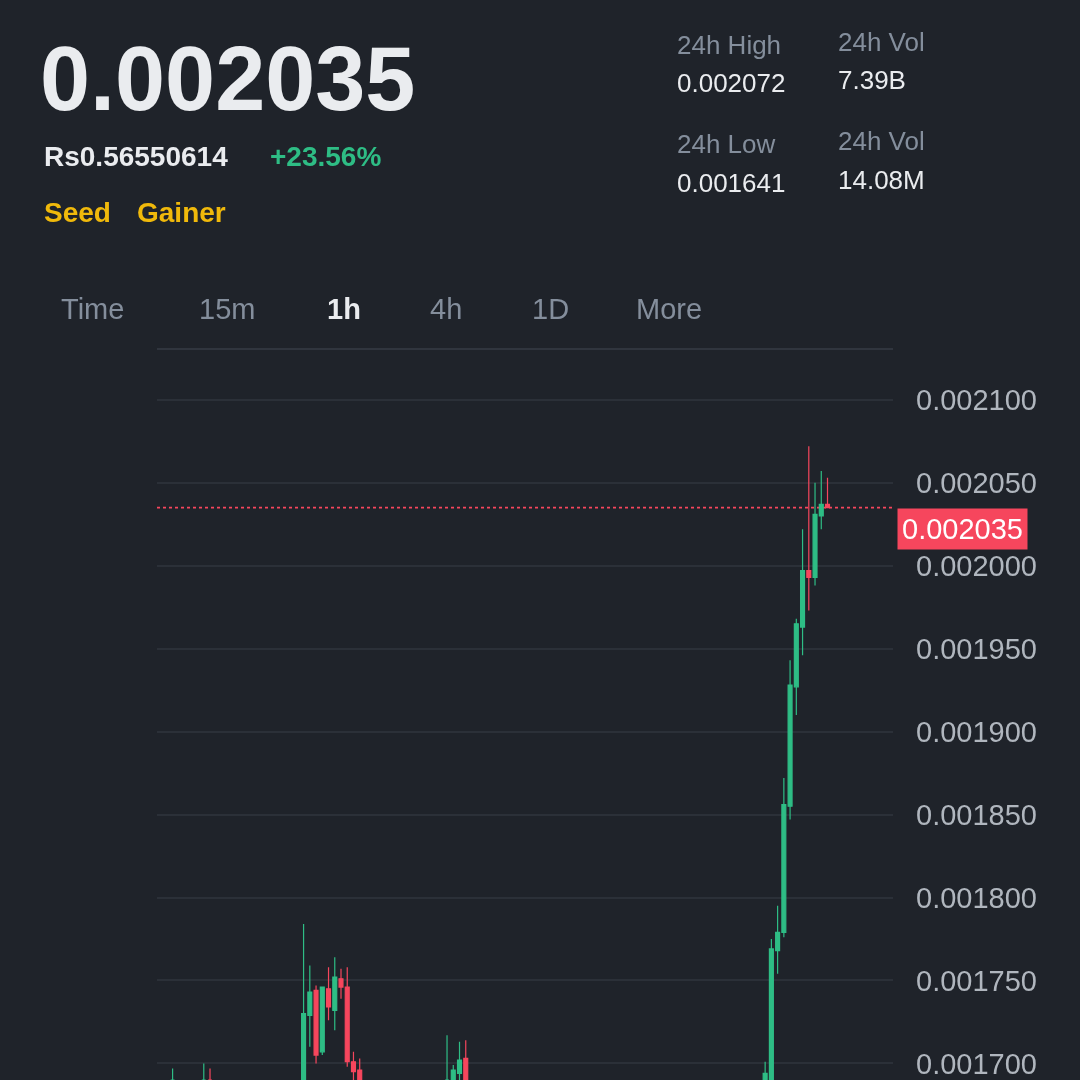  What do you see at coordinates (227, 309) in the screenshot?
I see `text: 15m` at bounding box center [227, 309].